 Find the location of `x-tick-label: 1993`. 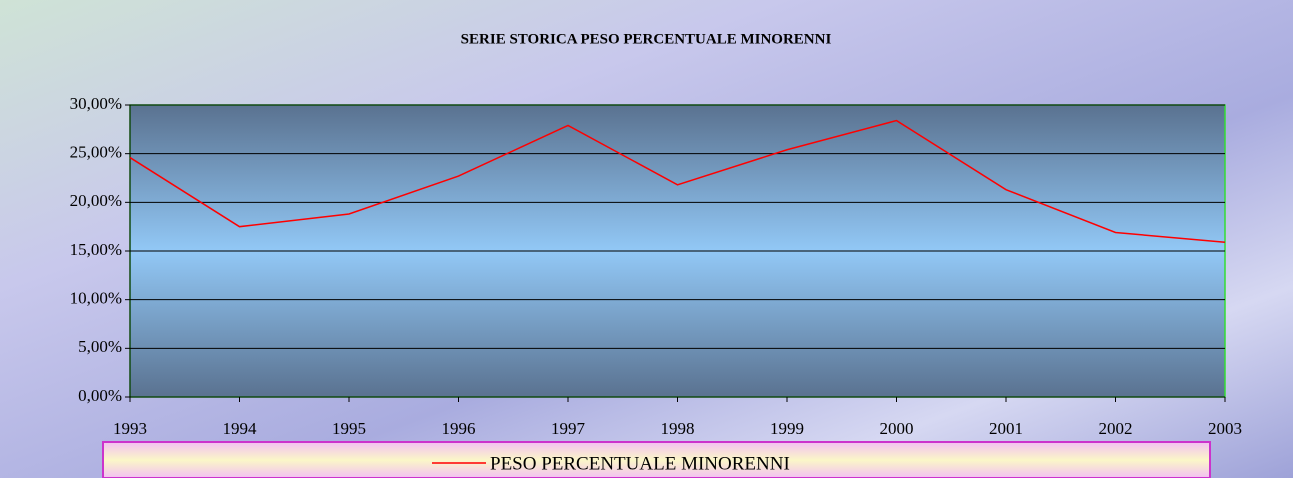

x-tick-label: 1993 is located at coordinates (130, 428).